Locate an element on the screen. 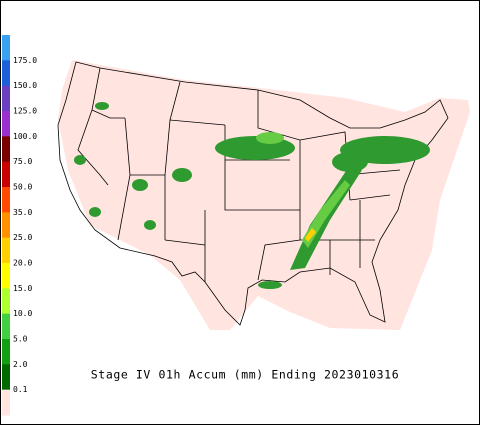 The height and width of the screenshot is (425, 480). legend-label: 100.0 is located at coordinates (25, 136).